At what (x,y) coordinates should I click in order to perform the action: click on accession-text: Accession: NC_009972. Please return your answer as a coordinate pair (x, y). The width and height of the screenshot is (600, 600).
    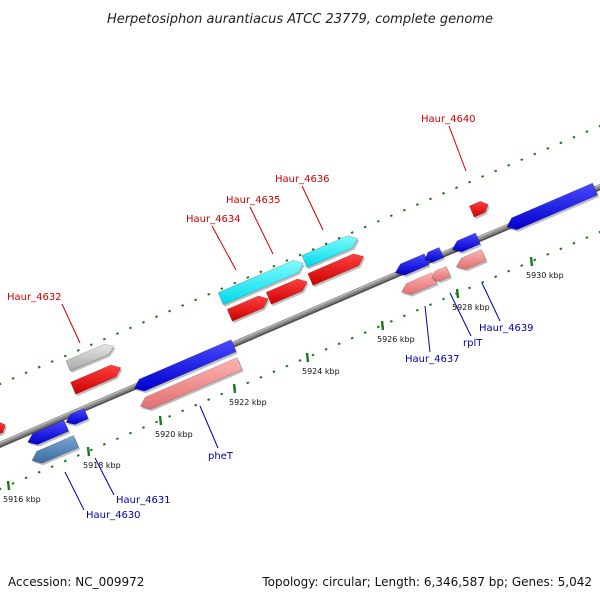
    Looking at the image, I should click on (76, 582).